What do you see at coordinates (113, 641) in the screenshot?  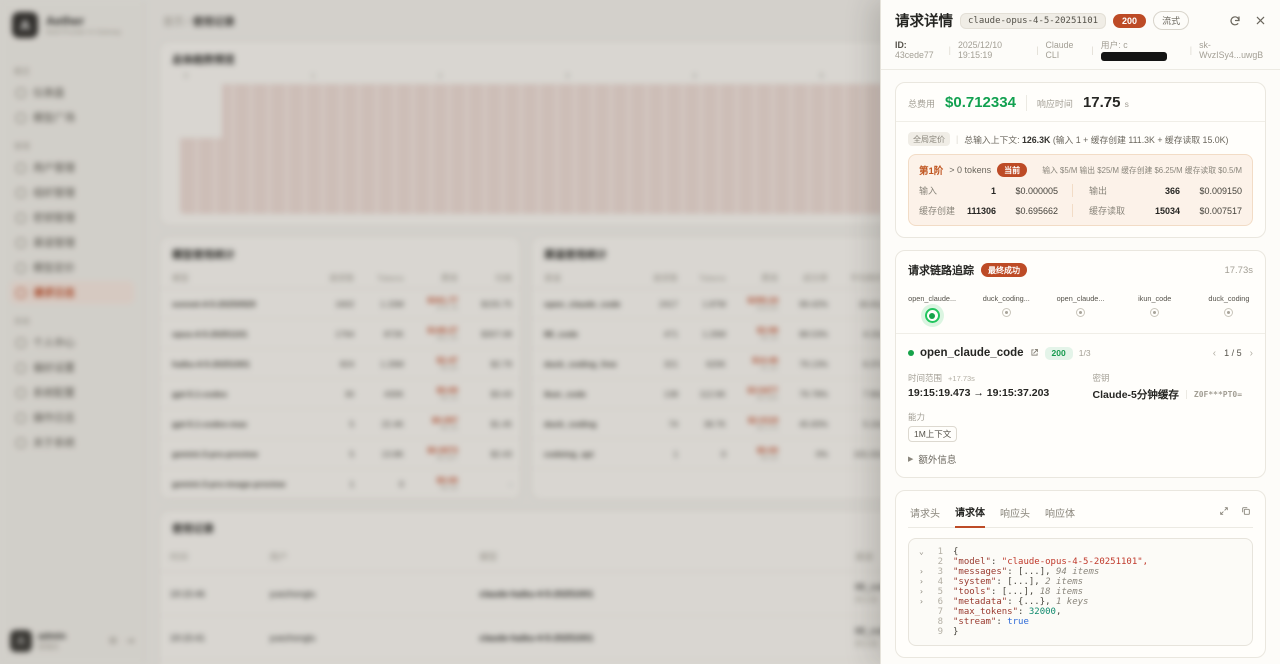 I see `settings-icon: ⚙` at bounding box center [113, 641].